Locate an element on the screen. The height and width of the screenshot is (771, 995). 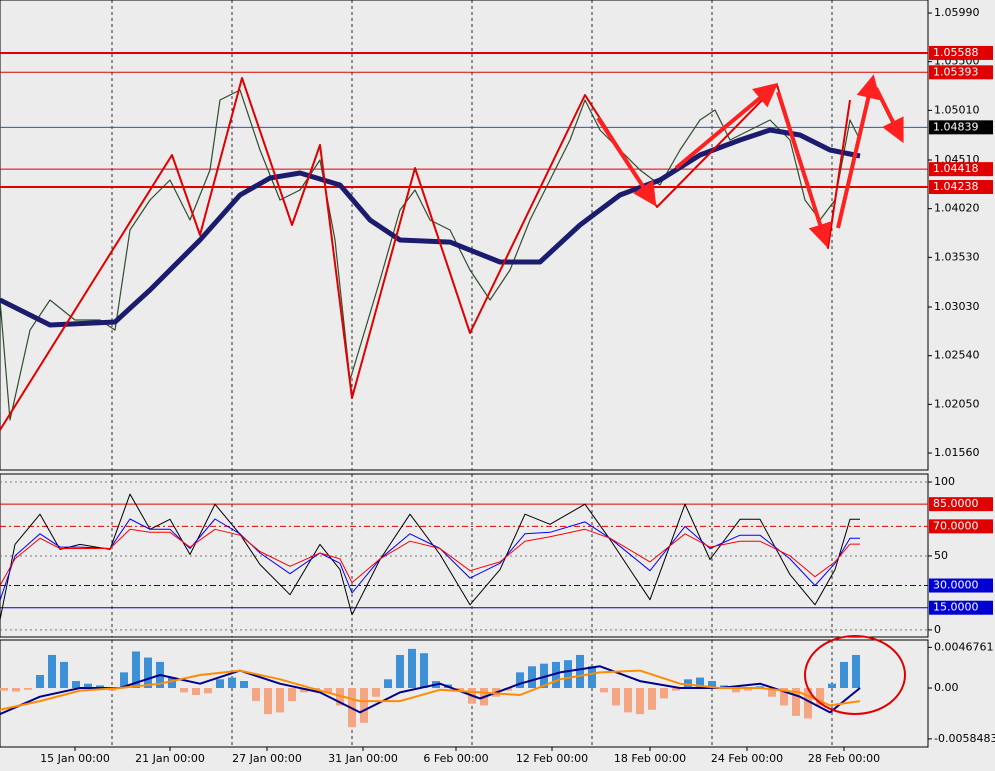
annotations is located at coordinates (750, 161).